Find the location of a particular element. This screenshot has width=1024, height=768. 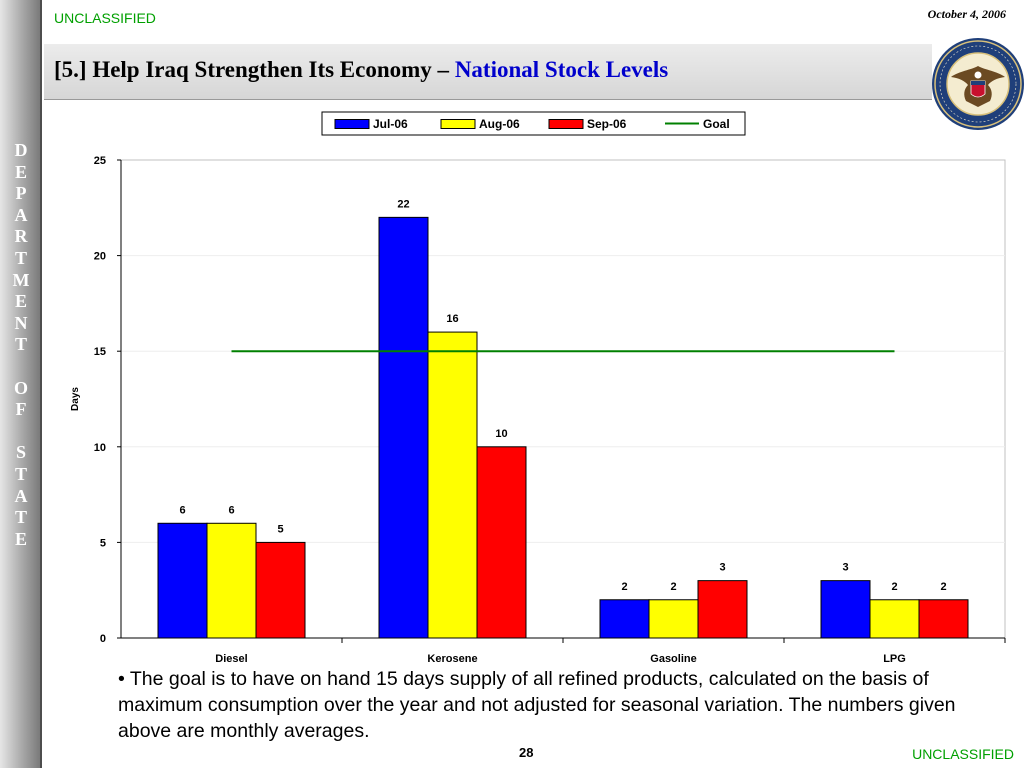

y-tick-label: 25 is located at coordinates (100, 161).